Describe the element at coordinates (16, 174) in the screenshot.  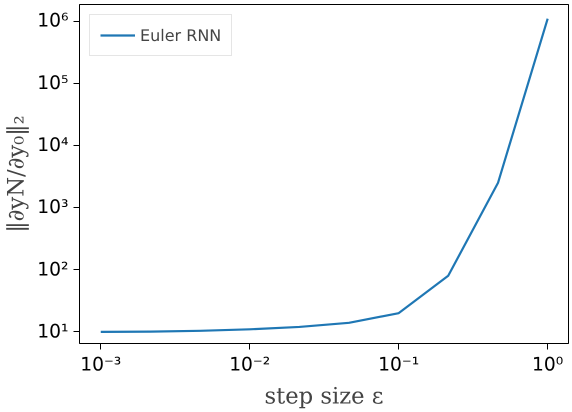
I see `y-axis-title: ‖∂yN/∂y₀‖₂` at that location.